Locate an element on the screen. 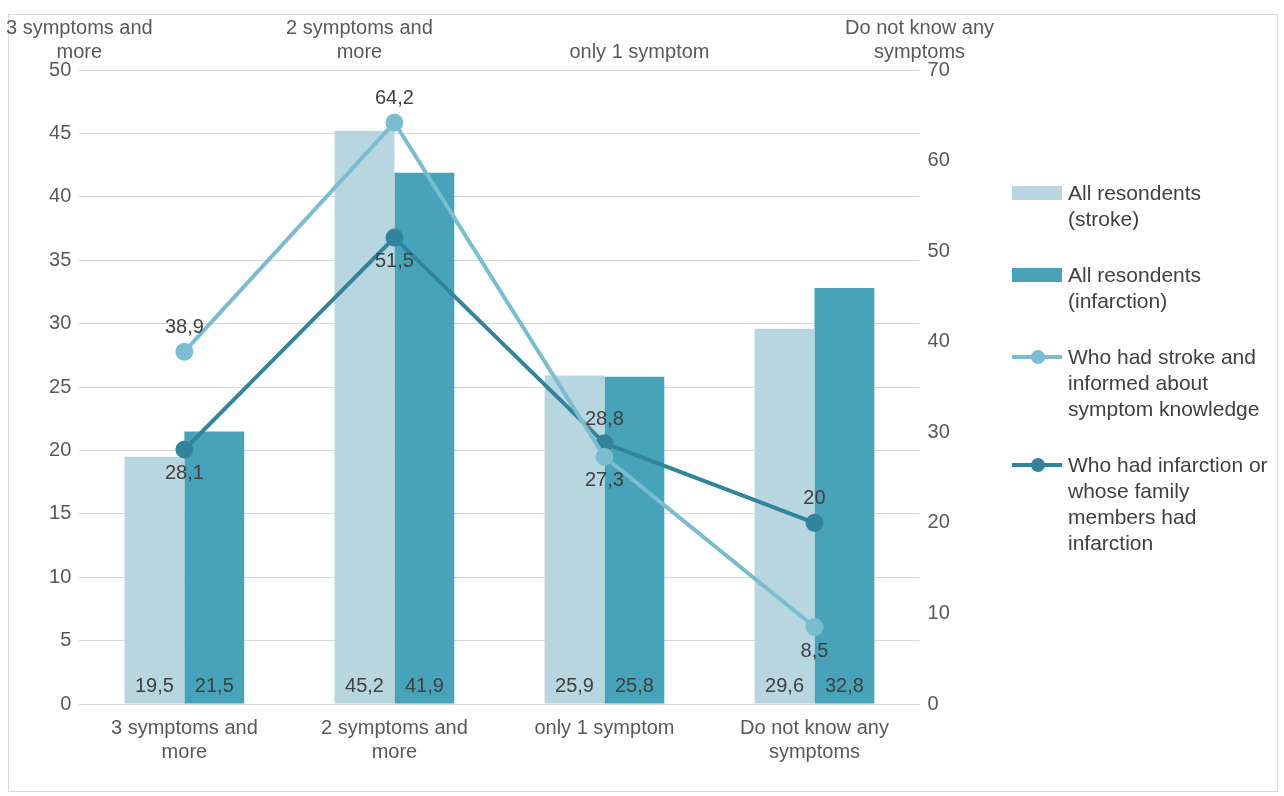 The width and height of the screenshot is (1284, 796). legend-label: All resondents (stroke) is located at coordinates (1135, 206).